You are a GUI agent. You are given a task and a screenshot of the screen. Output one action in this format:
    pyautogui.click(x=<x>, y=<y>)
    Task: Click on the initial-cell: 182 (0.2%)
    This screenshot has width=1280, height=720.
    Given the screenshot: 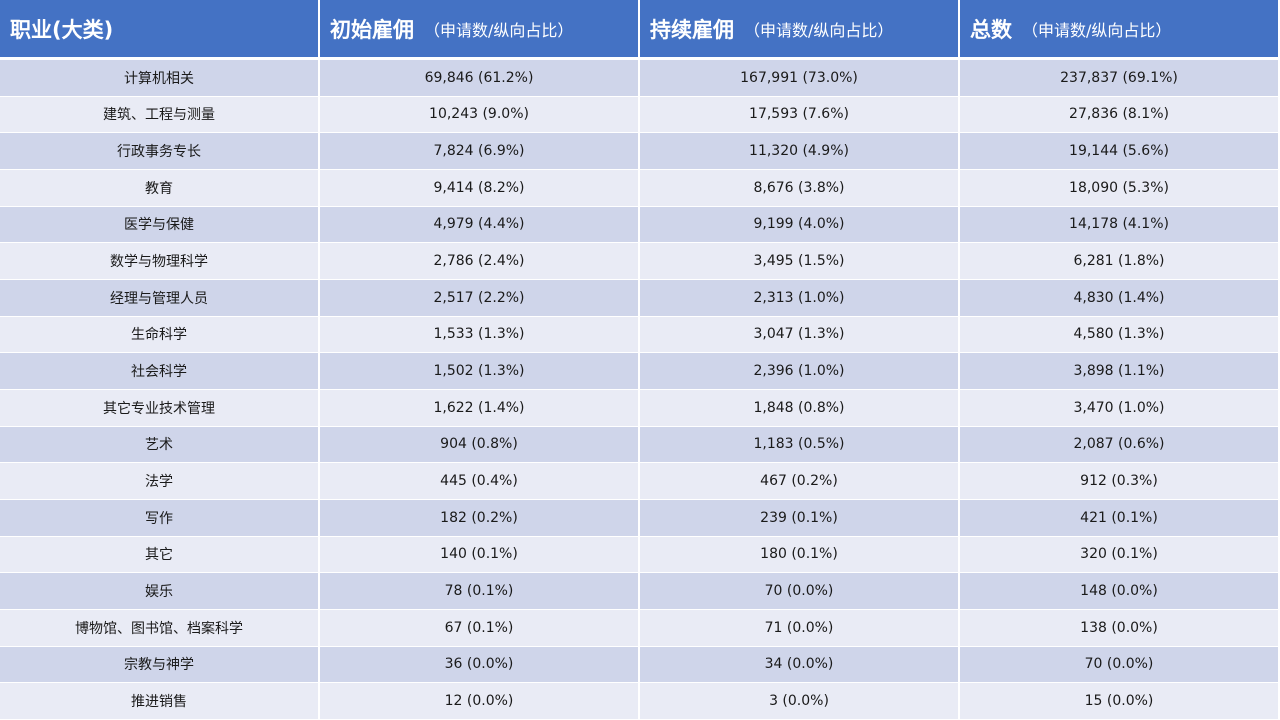 What is the action you would take?
    pyautogui.click(x=480, y=518)
    